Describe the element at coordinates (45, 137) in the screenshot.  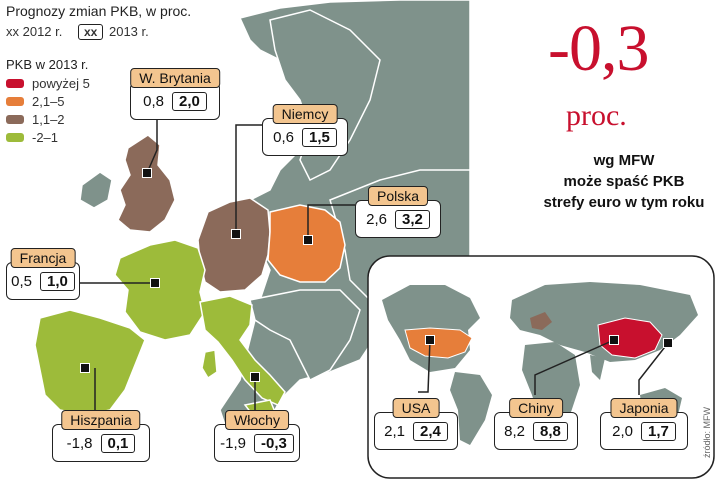
I see `legend-label: -2–1` at that location.